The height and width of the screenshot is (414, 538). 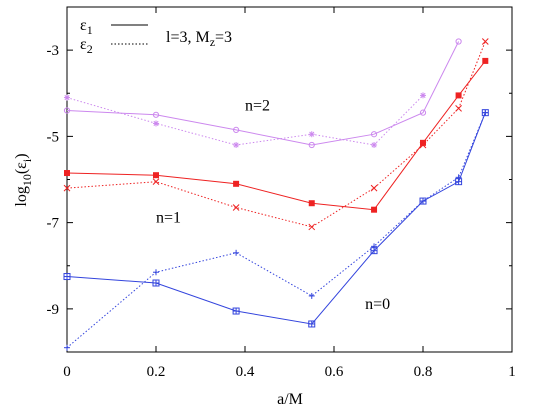 What do you see at coordinates (156, 372) in the screenshot?
I see `x-tick-label-1: 0.2` at bounding box center [156, 372].